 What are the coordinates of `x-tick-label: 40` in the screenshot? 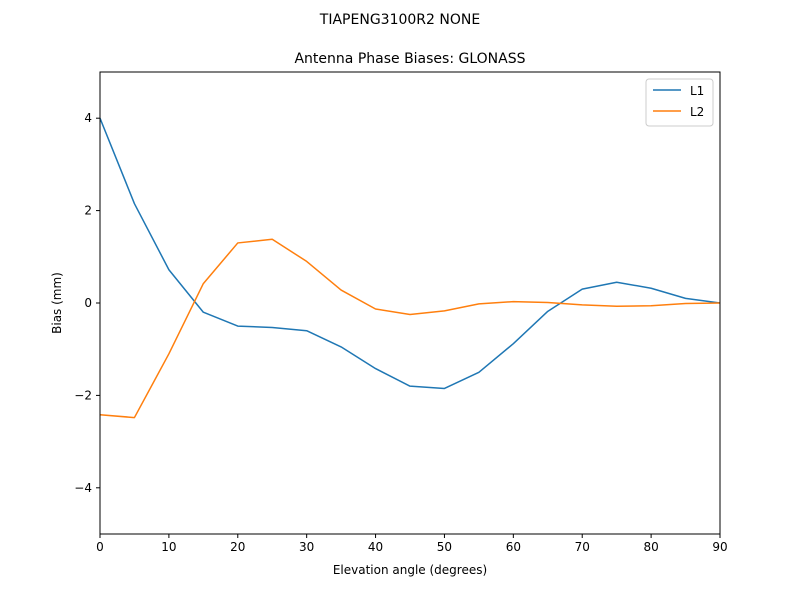 It's located at (375, 547).